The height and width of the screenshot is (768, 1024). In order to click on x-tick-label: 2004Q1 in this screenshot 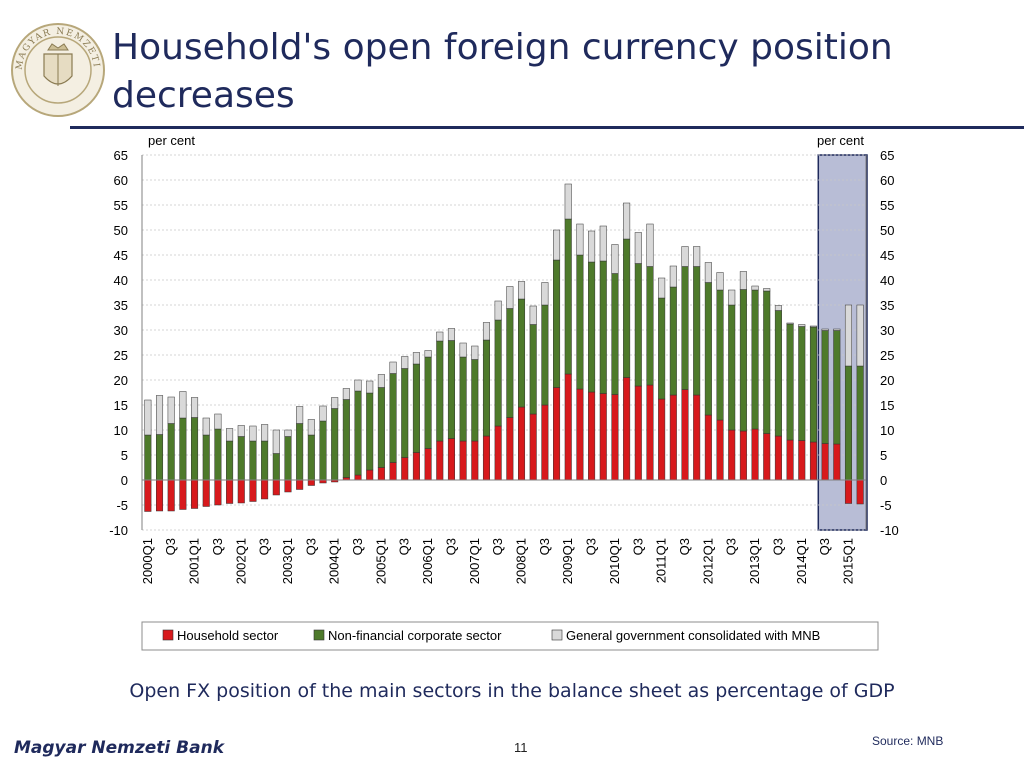, I will do `click(334, 561)`.